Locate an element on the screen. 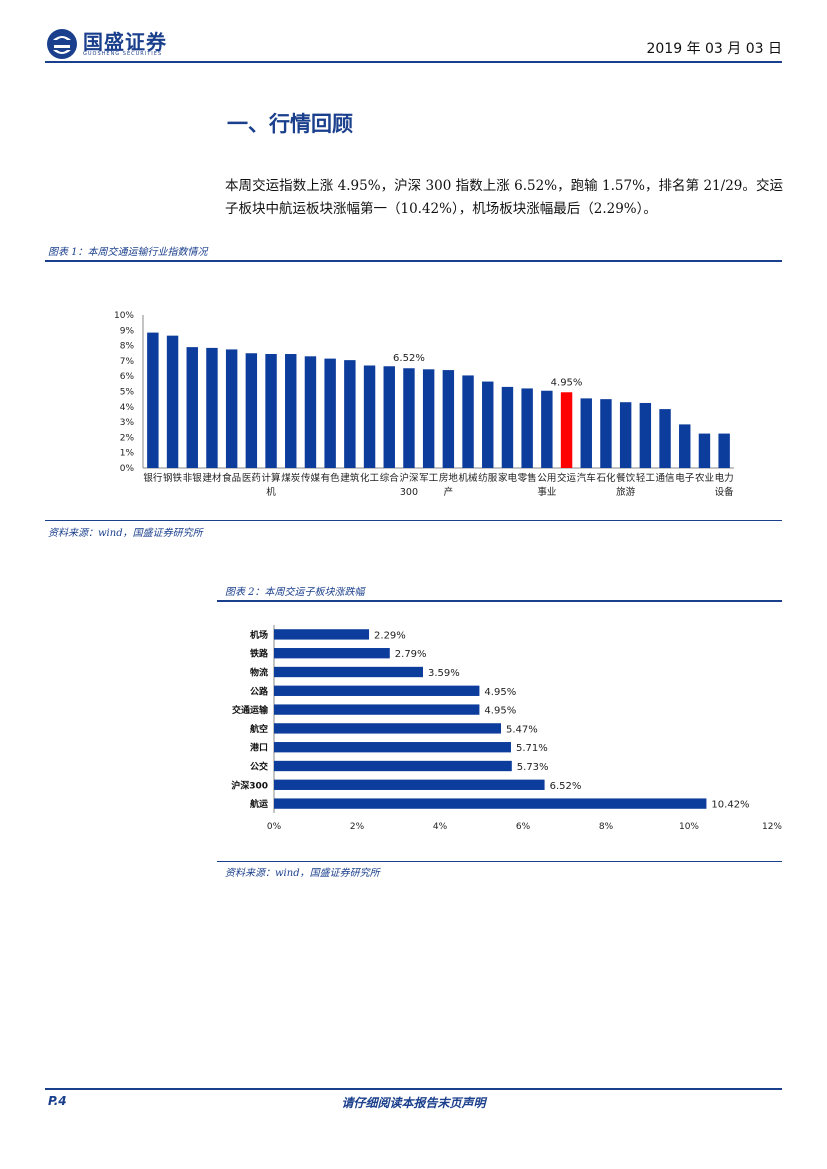 The height and width of the screenshot is (1169, 827). y-tick-label: 5% is located at coordinates (127, 393).